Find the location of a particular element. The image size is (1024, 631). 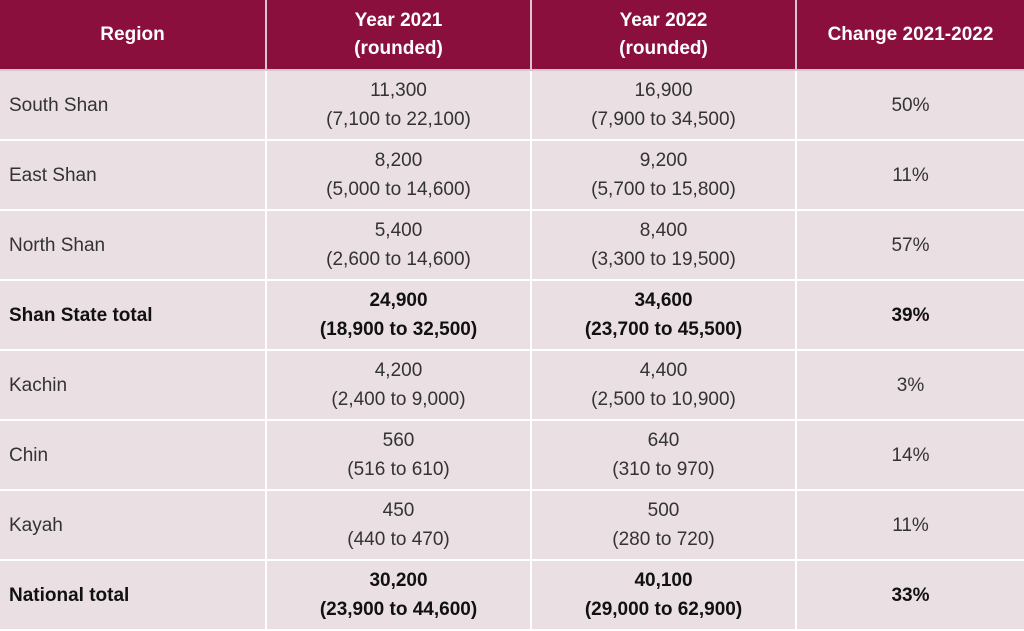

region-cell: South Shan is located at coordinates (133, 105).